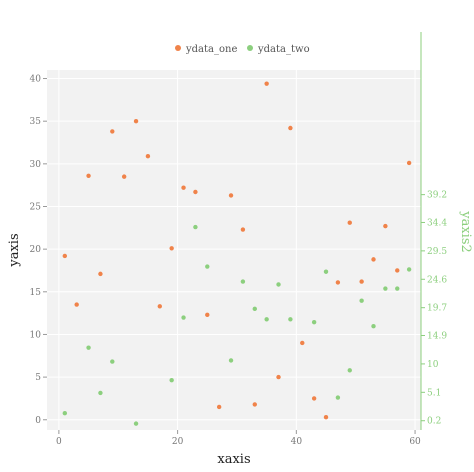  I want to click on legend-label-ydata-one: ydata_one, so click(211, 49).